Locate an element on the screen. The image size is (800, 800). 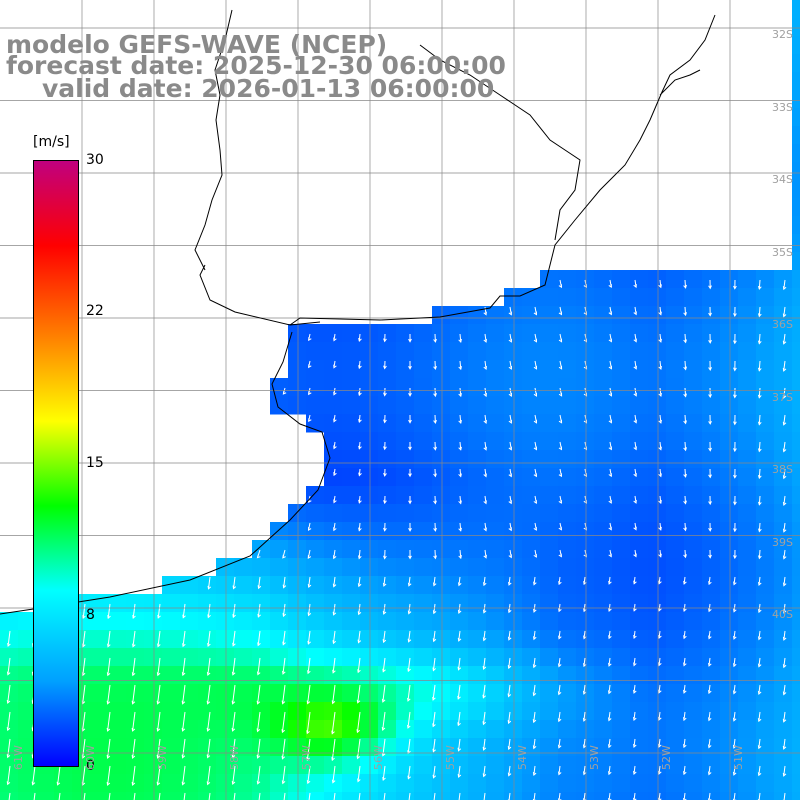
model-title: modelo GEFS-WAVE (NCEP) is located at coordinates (197, 44).